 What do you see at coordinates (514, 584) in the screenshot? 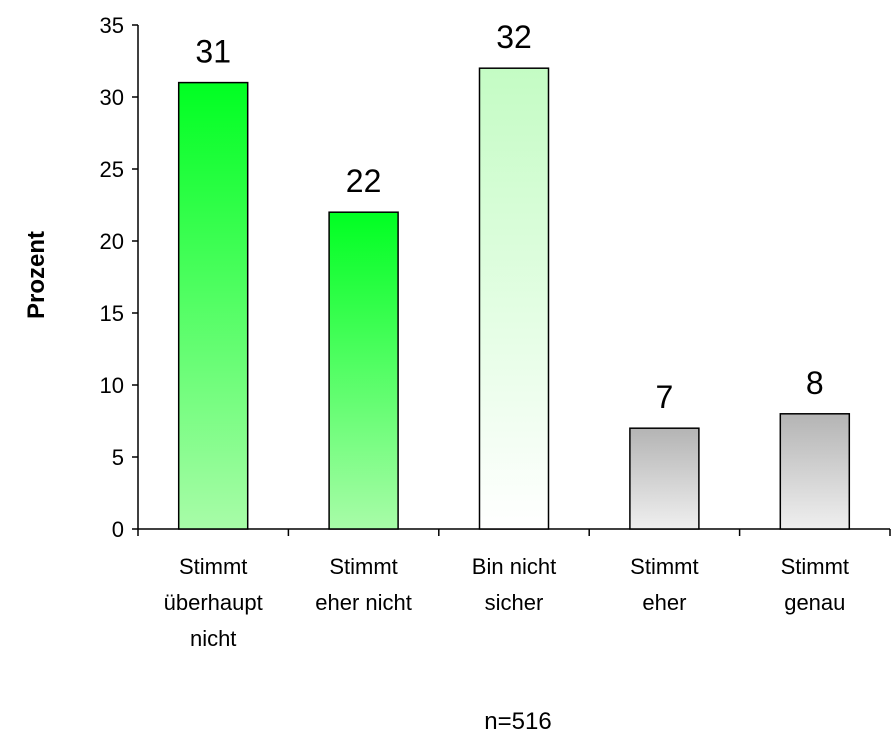
I see `category-label: Bin nicht sicher` at bounding box center [514, 584].